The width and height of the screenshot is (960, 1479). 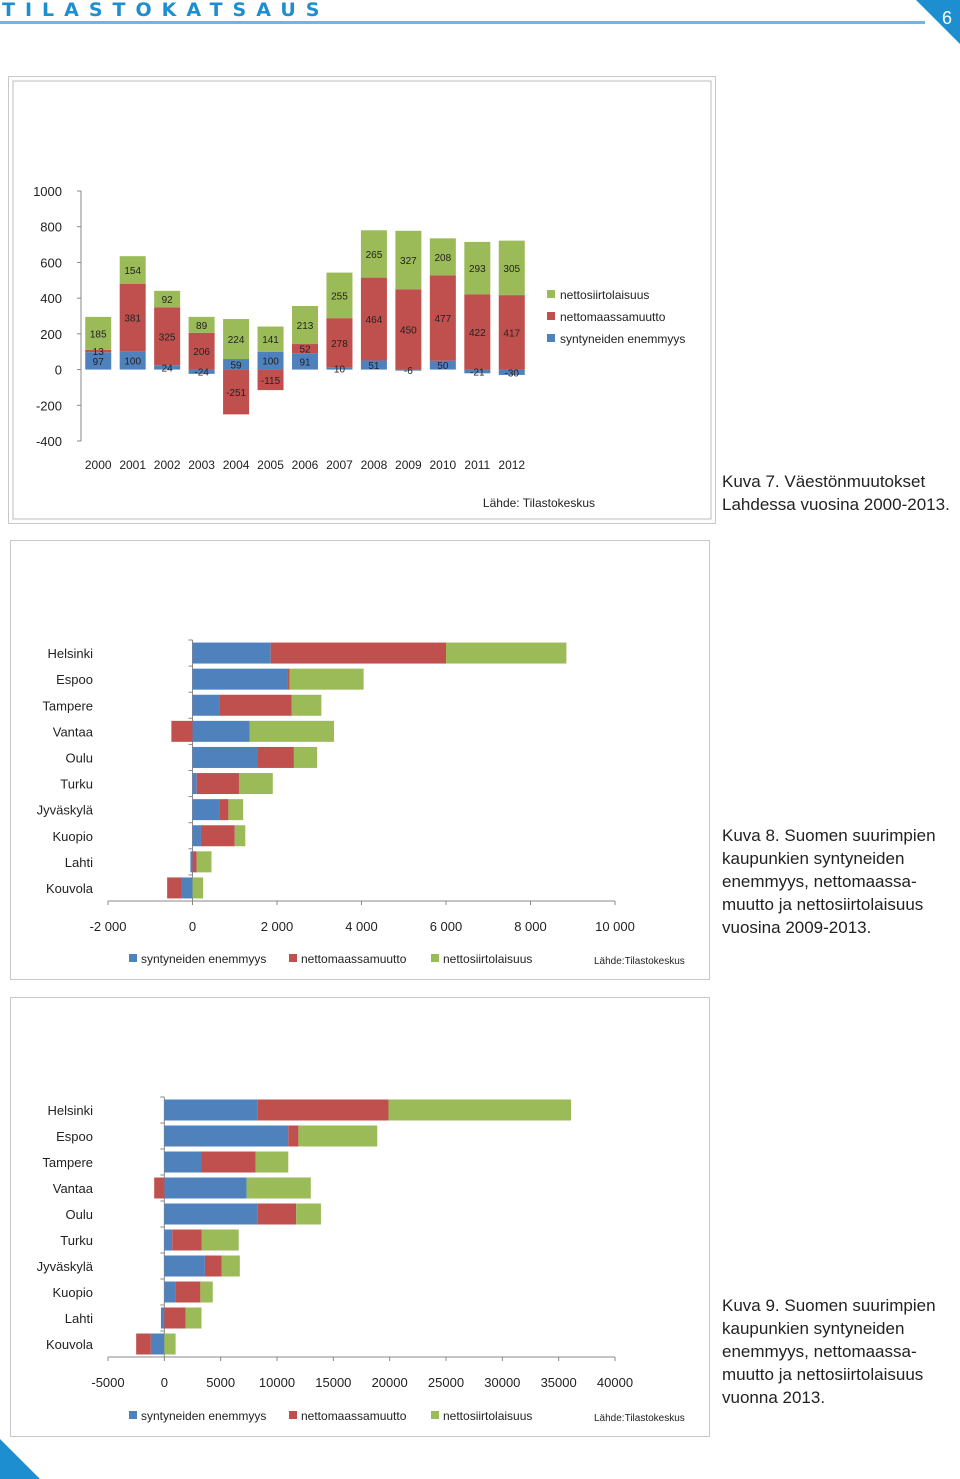 What do you see at coordinates (70, 1344) in the screenshot?
I see `category-label: Kouvola` at bounding box center [70, 1344].